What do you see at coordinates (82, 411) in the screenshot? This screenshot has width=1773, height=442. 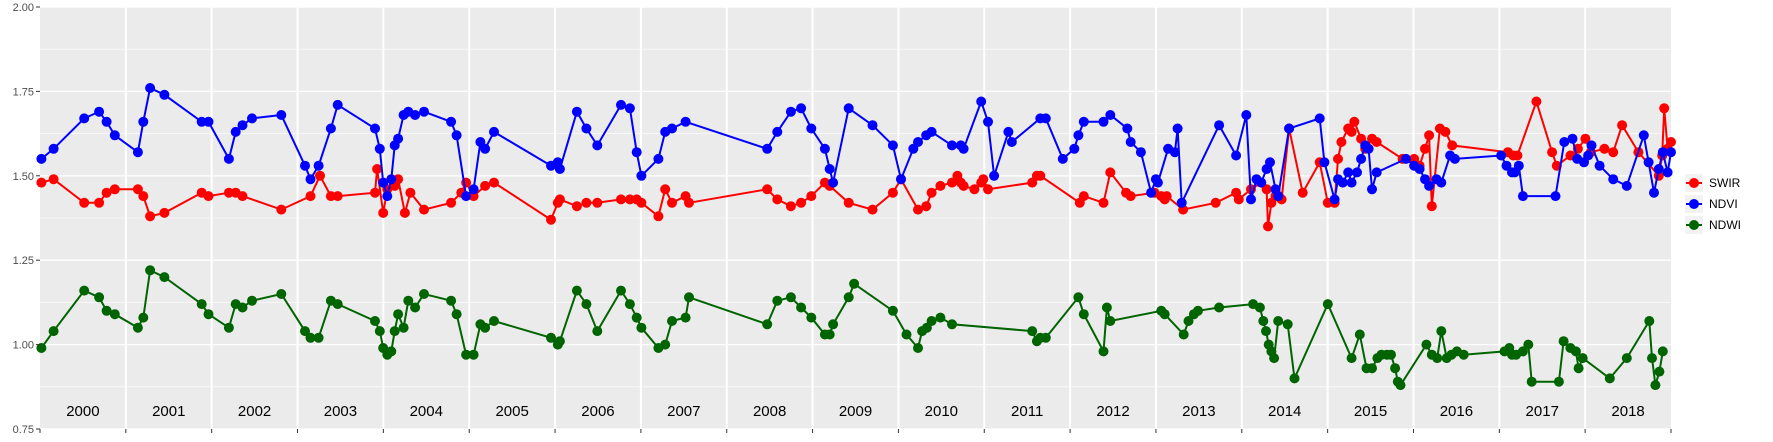 I see `year-label: 2000` at bounding box center [82, 411].